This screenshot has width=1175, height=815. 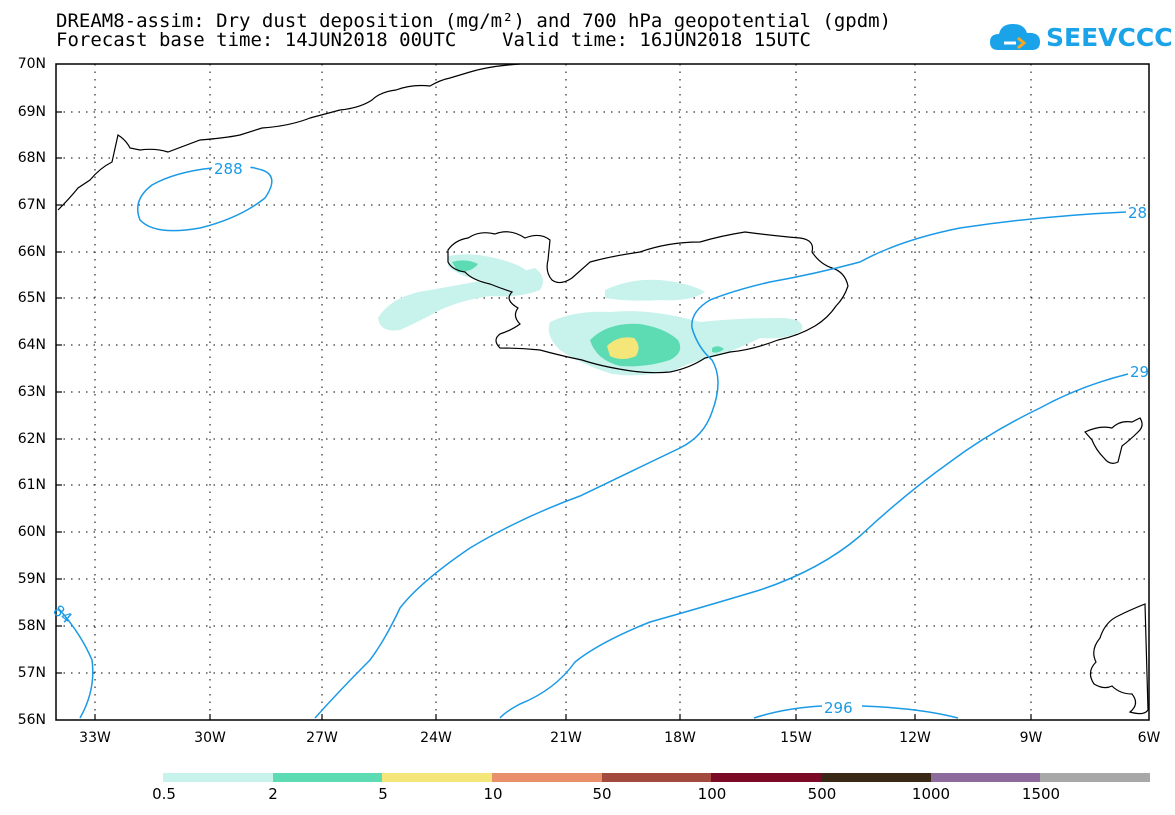 I want to click on contour-label-292-right: 29, so click(x=1139, y=372).